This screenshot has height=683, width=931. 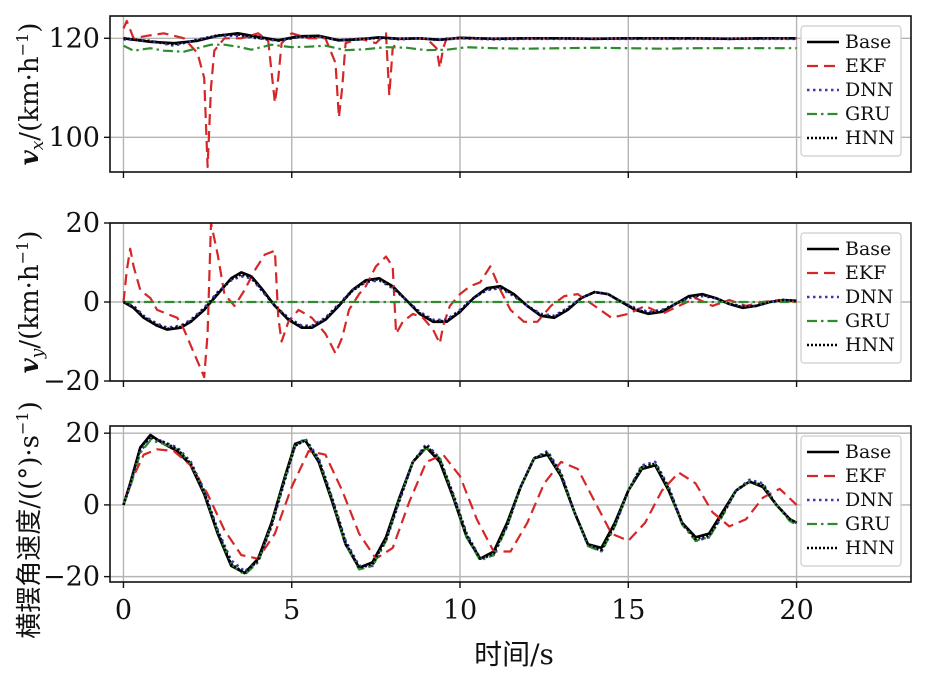 I want to click on y-axis-label: vy/(km·h−1), so click(x=30, y=302).